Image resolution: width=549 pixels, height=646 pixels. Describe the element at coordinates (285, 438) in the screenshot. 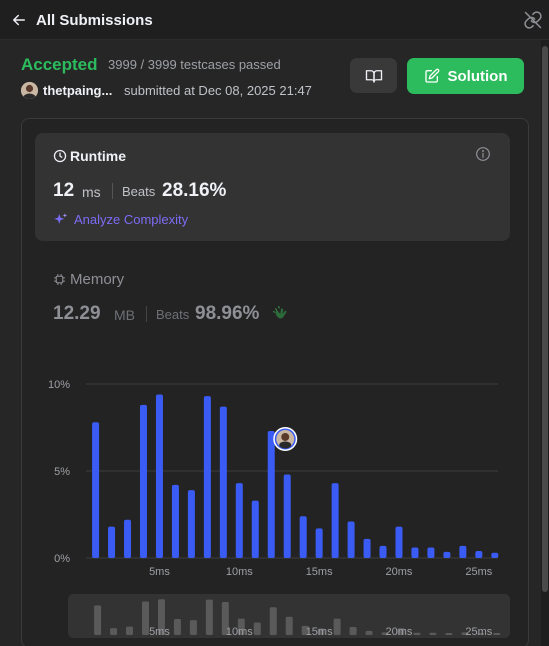

I see `your-submission-marker` at that location.